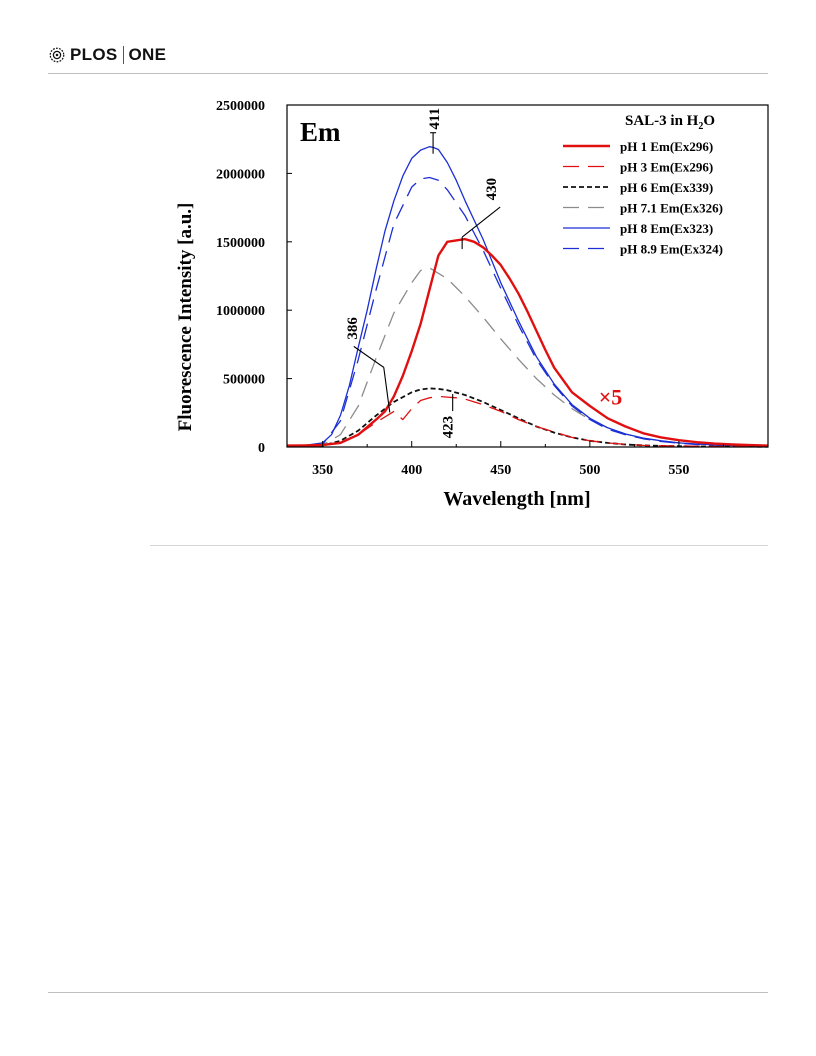 This screenshot has height=1056, width=816. I want to click on annotation-label-411: 411, so click(435, 119).